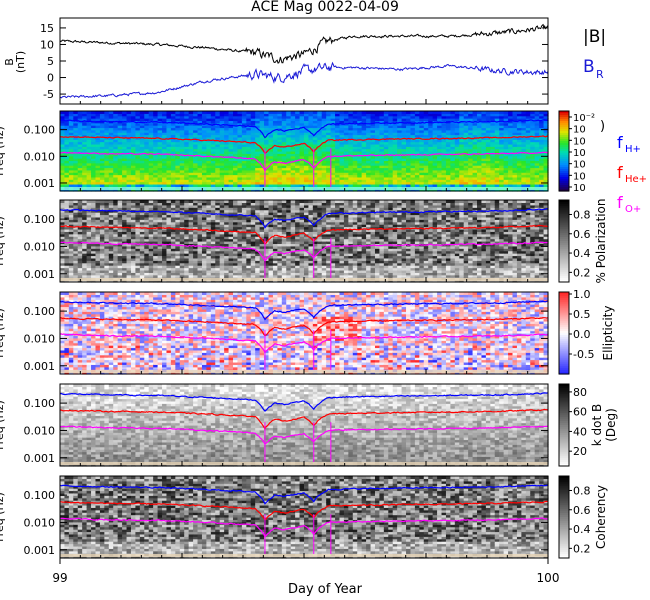 The height and width of the screenshot is (600, 650). What do you see at coordinates (602, 126) in the screenshot?
I see `colorbar-label: )` at bounding box center [602, 126].